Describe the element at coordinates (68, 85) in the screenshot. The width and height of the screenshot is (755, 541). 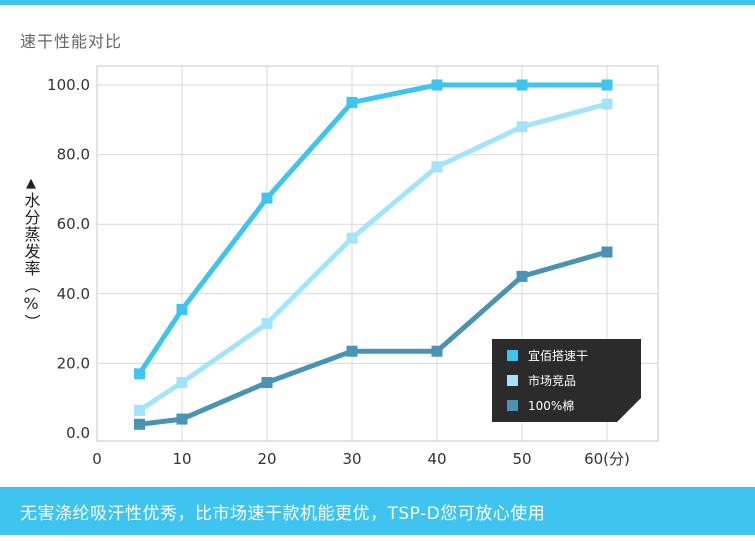
I see `y-tick-label: 100.0` at that location.